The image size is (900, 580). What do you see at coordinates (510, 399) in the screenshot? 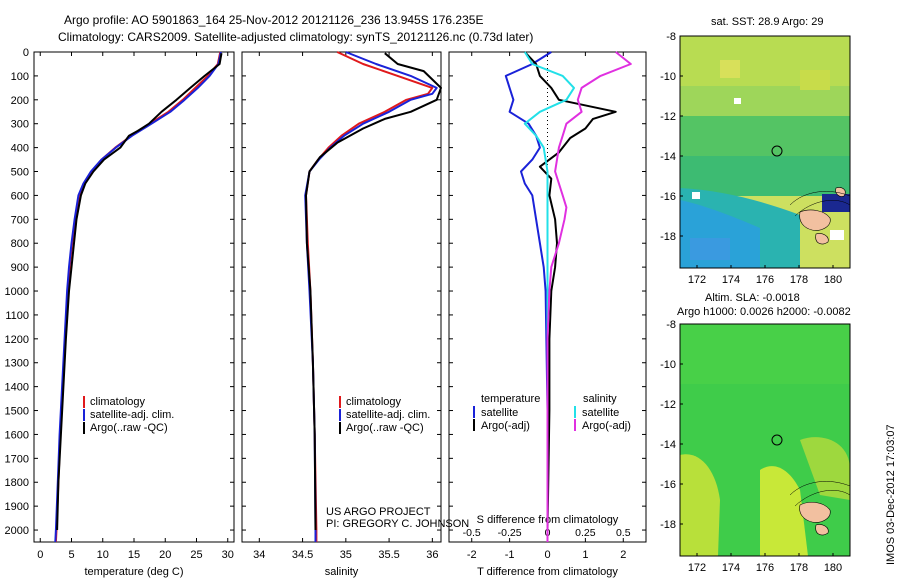
I see `legend-temperature-heading: temperature` at bounding box center [510, 399].